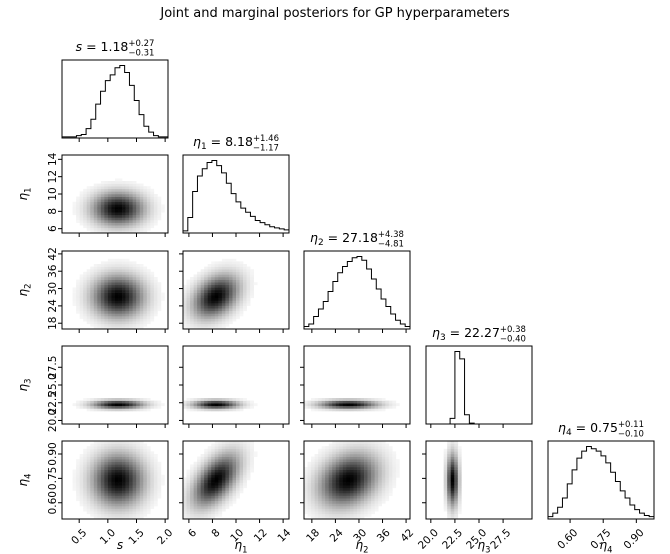 This screenshot has width=670, height=554. Describe the element at coordinates (215, 533) in the screenshot. I see `x-tick-label-eta1: 8` at that location.